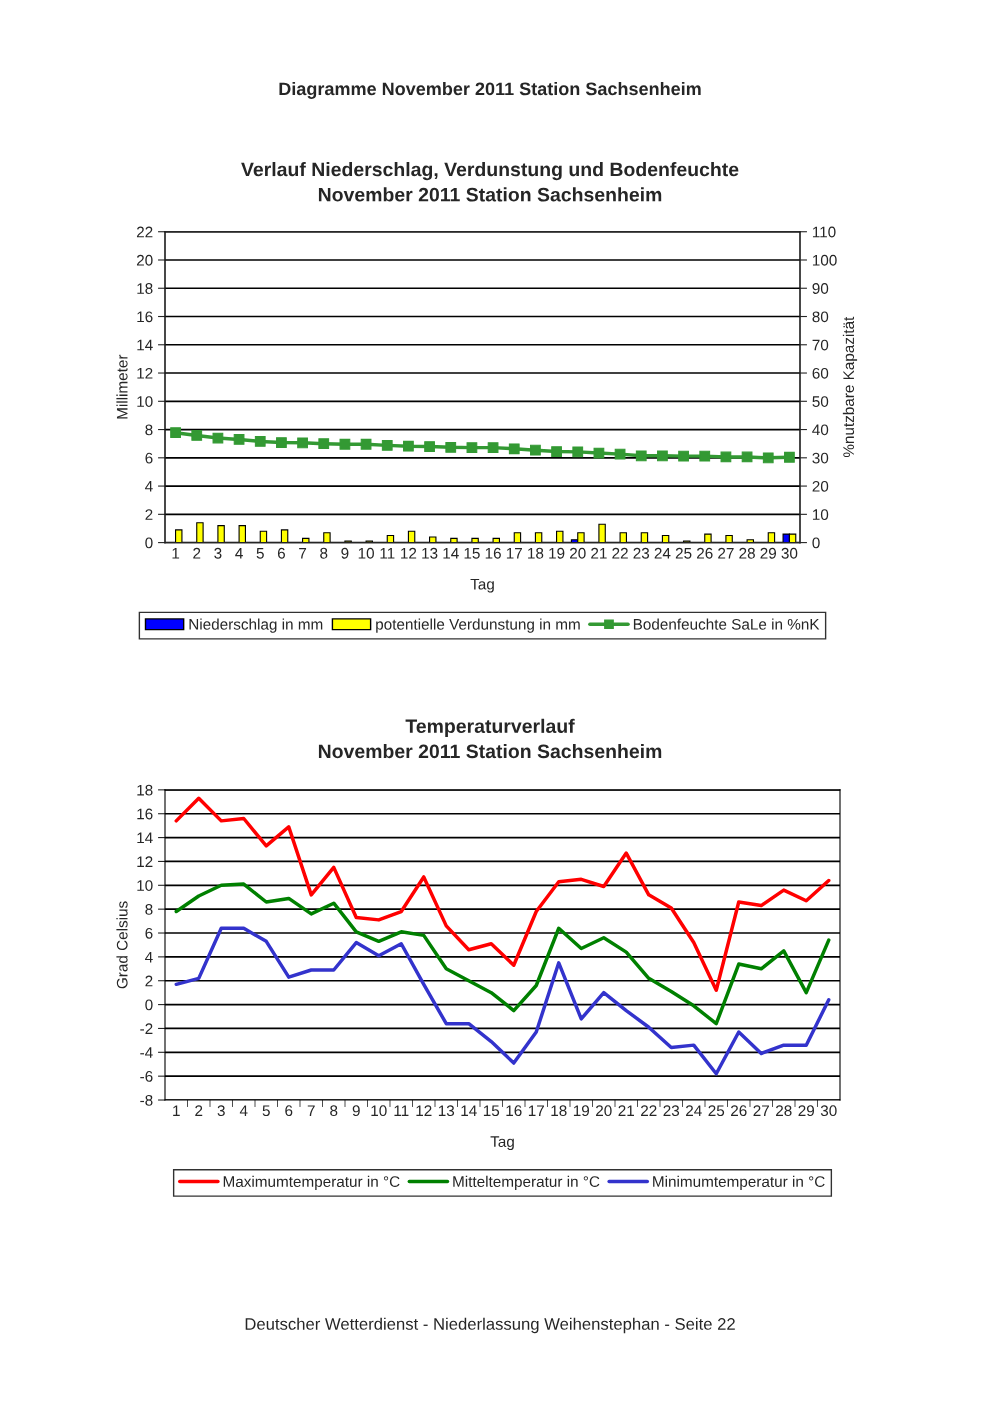 The width and height of the screenshot is (1000, 1413). I want to click on legend-label: Mitteltemperatur in °C, so click(526, 1183).